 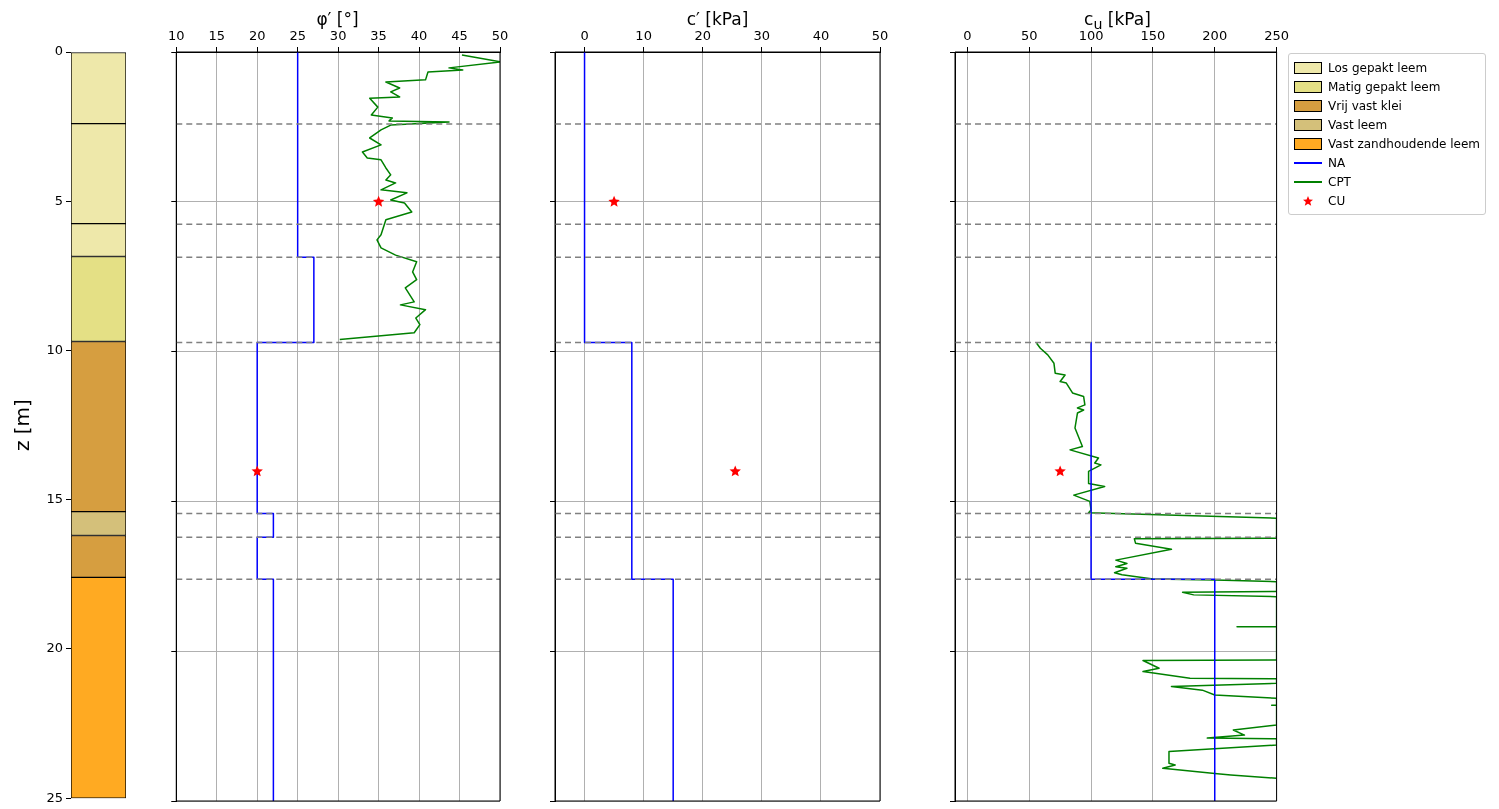 I want to click on legend-label: NA, so click(x=1337, y=162).